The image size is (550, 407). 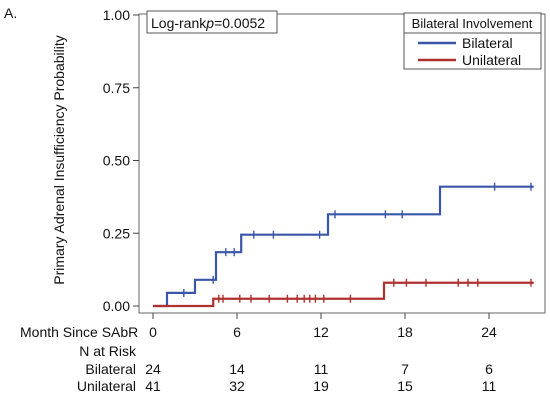 What do you see at coordinates (79, 332) in the screenshot?
I see `x-axis-label: Month Since SAbR` at bounding box center [79, 332].